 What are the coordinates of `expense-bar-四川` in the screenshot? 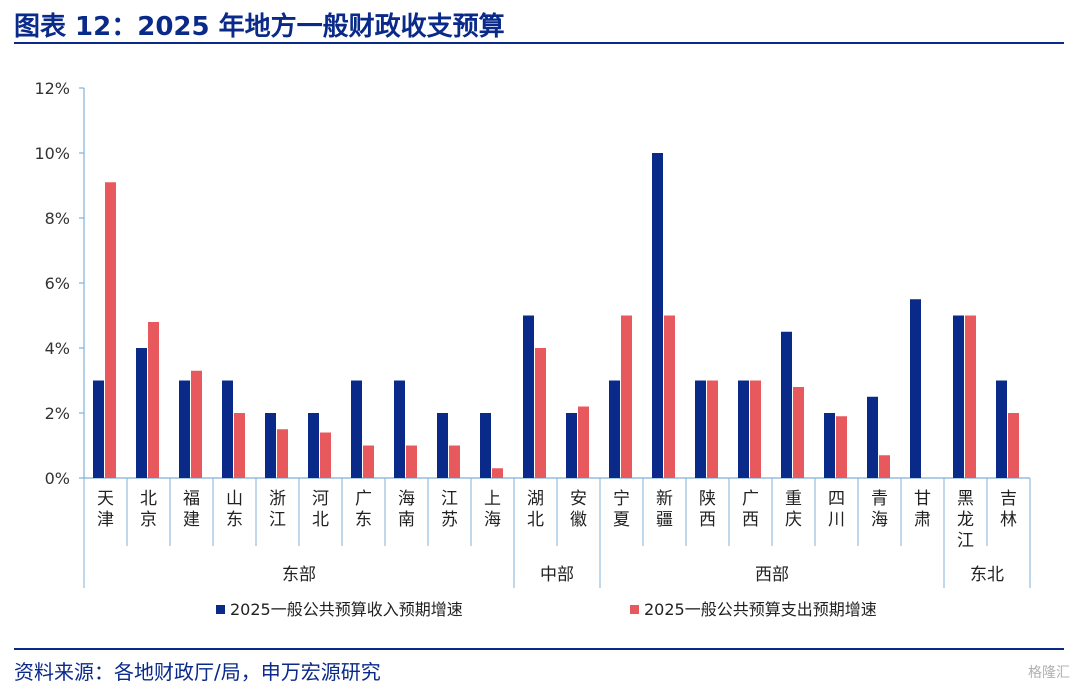 It's located at (841, 447).